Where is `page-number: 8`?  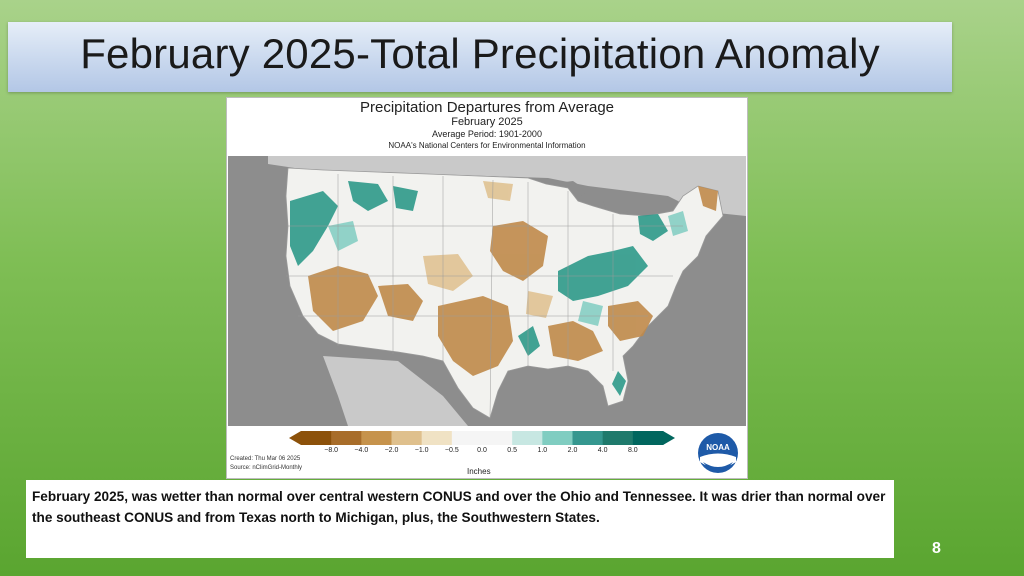
page-number: 8 is located at coordinates (936, 548).